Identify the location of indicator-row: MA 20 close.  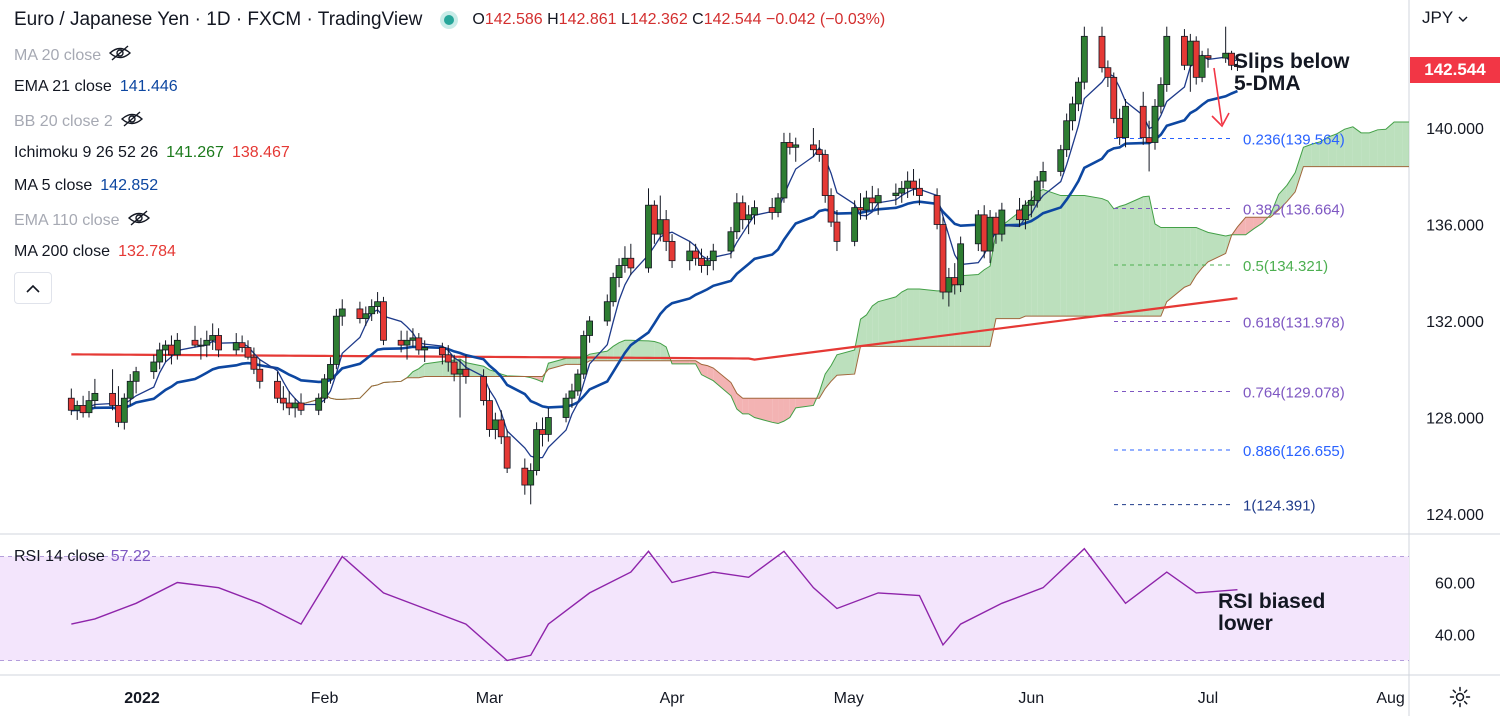
(73, 55).